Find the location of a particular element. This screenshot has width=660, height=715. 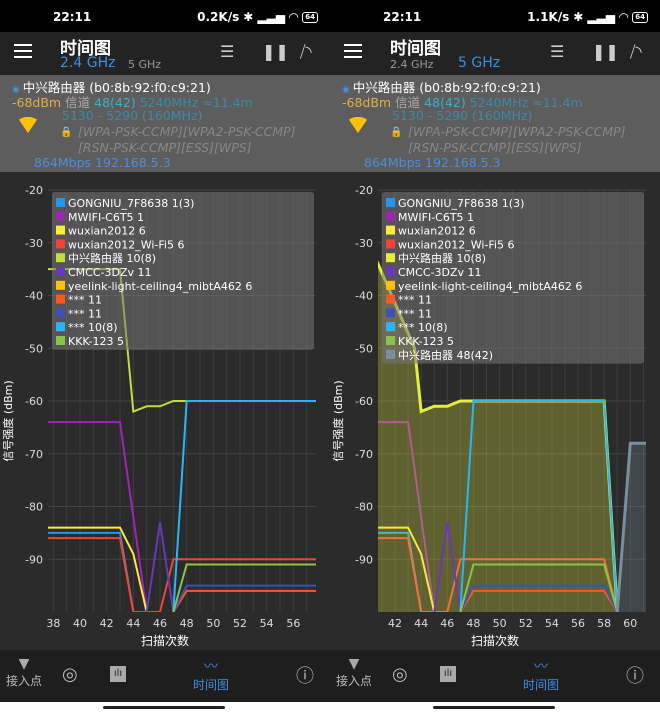

wifi-icon: ◠ is located at coordinates (624, 17).